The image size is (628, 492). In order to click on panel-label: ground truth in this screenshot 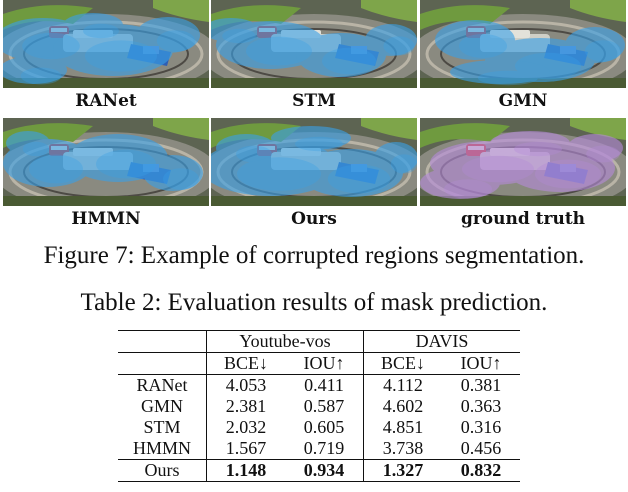, I will do `click(523, 219)`.